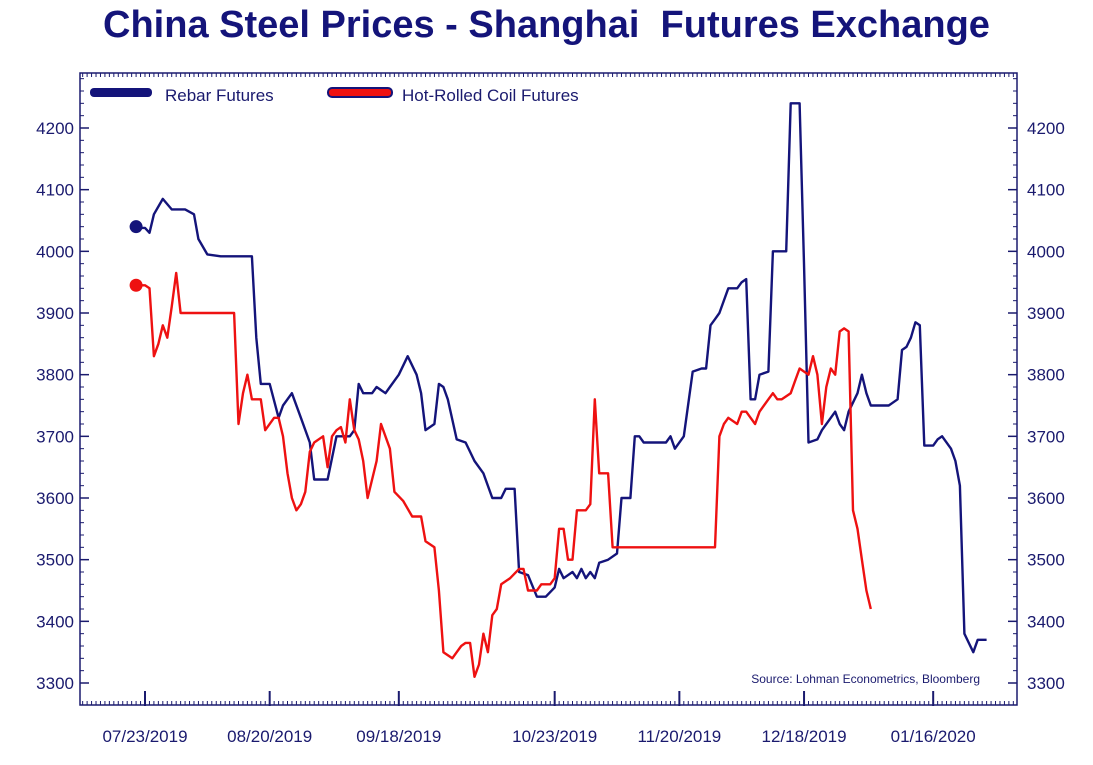  Describe the element at coordinates (1046, 190) in the screenshot. I see `y-tick-label-right-4100: 4100` at that location.